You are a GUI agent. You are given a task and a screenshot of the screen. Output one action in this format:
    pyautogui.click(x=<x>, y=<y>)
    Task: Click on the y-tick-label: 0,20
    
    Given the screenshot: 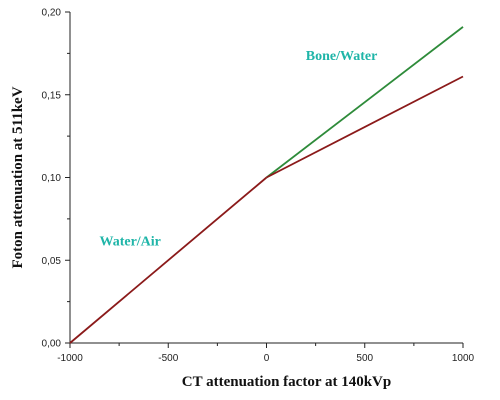 What is the action you would take?
    pyautogui.click(x=52, y=13)
    